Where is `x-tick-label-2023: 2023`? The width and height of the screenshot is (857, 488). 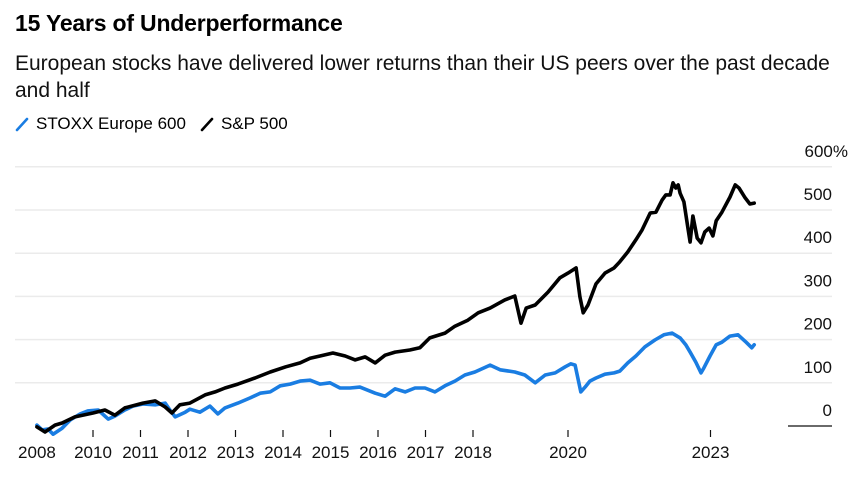 x-tick-label-2023: 2023 is located at coordinates (711, 452).